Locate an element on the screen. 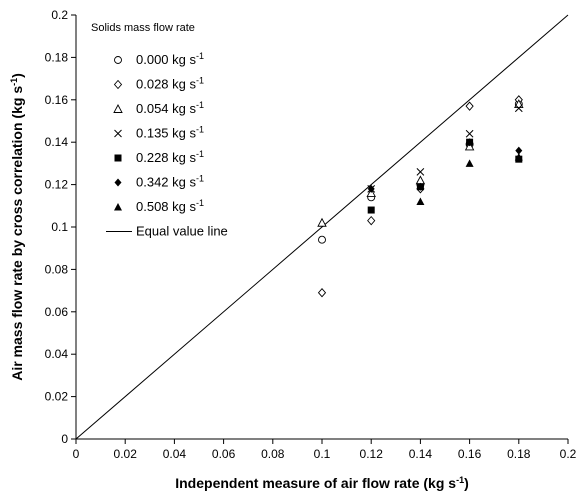 Image resolution: width=584 pixels, height=497 pixels. y-tick-label: 0.1 is located at coordinates (59, 227).